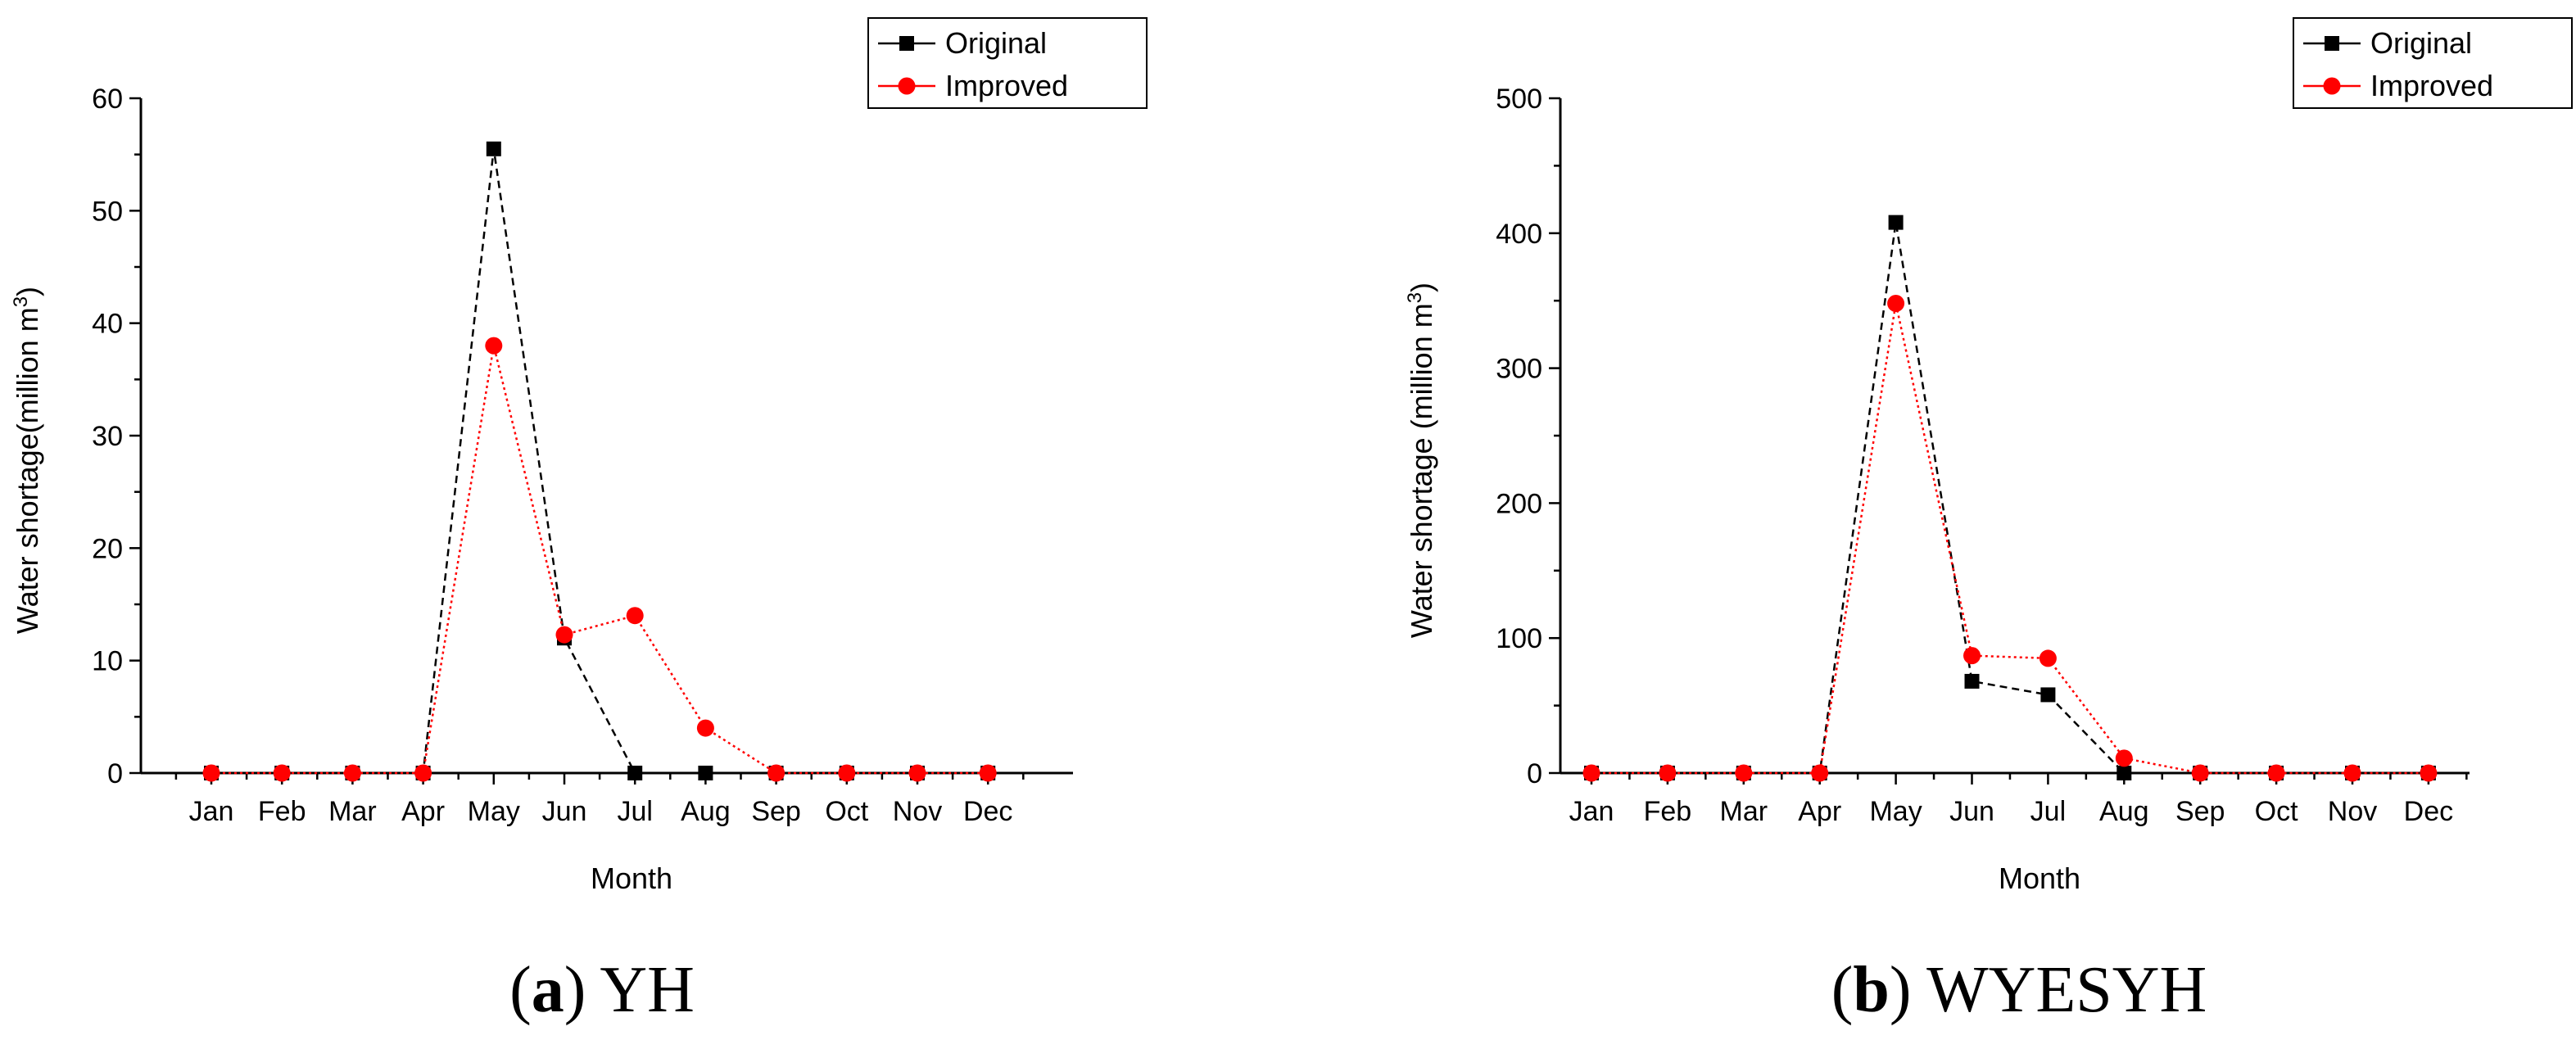 This screenshot has width=2576, height=1040. What do you see at coordinates (107, 212) in the screenshot?
I see `y-tick-label: 50` at bounding box center [107, 212].